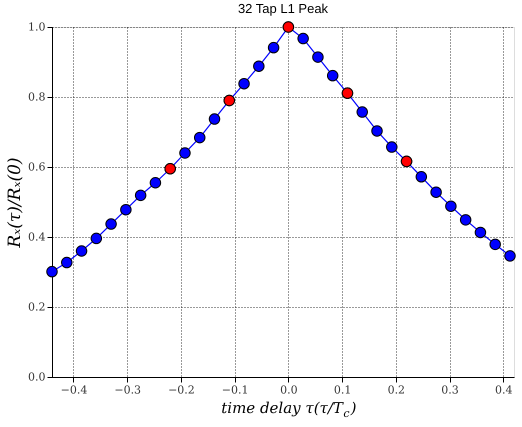 The width and height of the screenshot is (522, 427). What do you see at coordinates (235, 390) in the screenshot?
I see `x-tick-label: −0.1` at bounding box center [235, 390].